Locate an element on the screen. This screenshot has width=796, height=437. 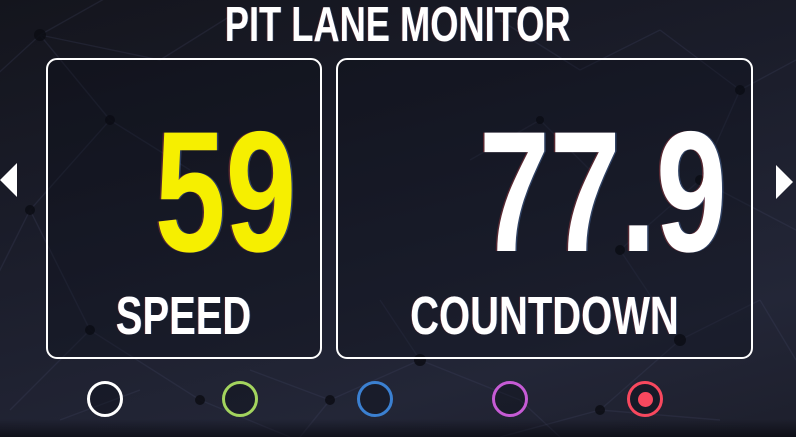
speed-label: SPEED is located at coordinates (184, 316).